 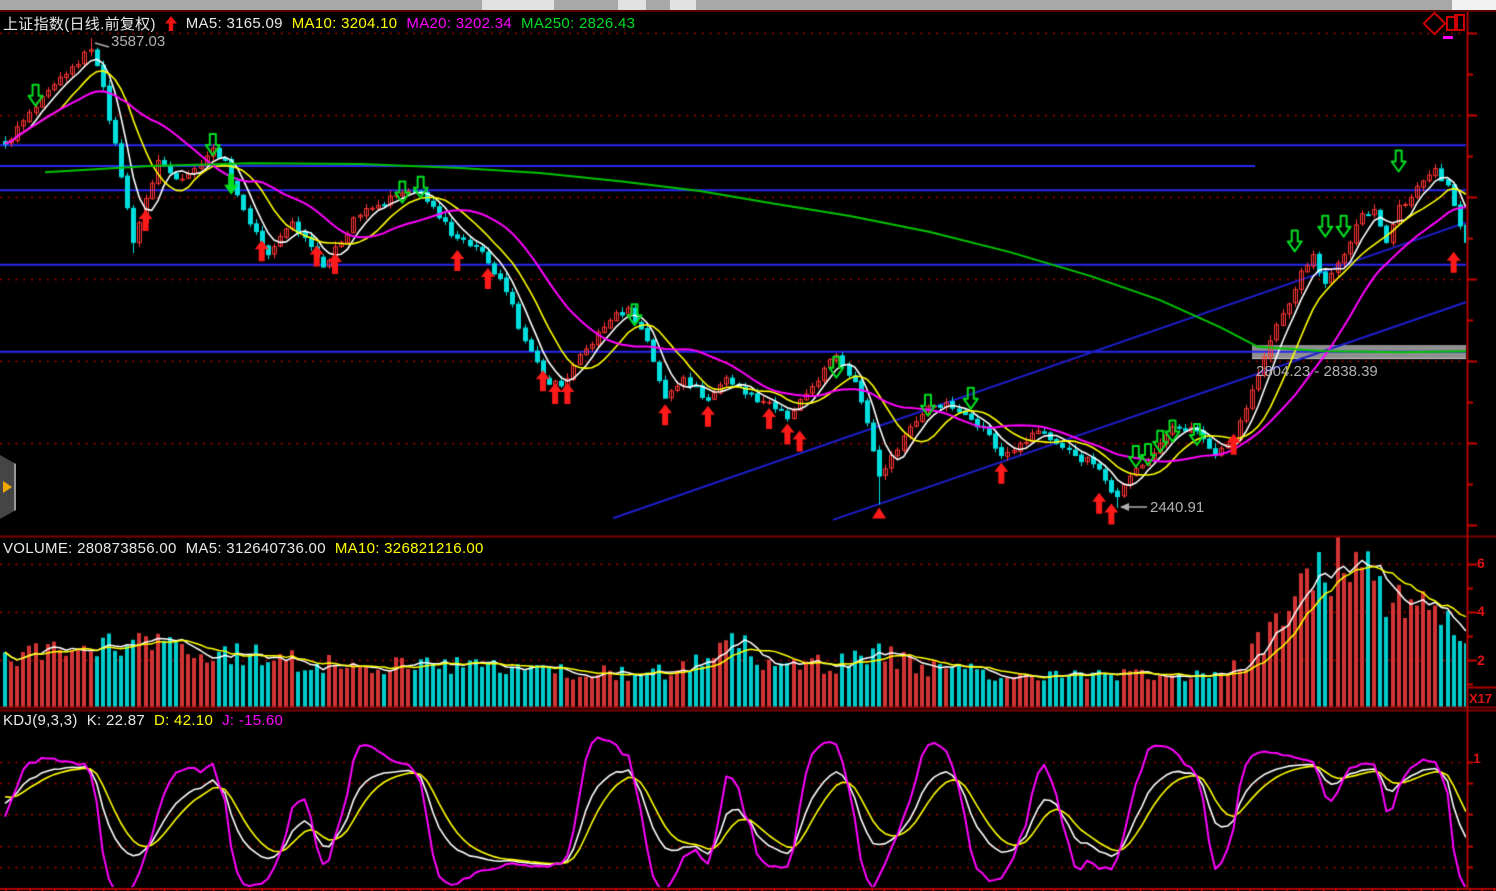 What do you see at coordinates (1477, 758) in the screenshot?
I see `kdj-axis-label-100: 1` at bounding box center [1477, 758].